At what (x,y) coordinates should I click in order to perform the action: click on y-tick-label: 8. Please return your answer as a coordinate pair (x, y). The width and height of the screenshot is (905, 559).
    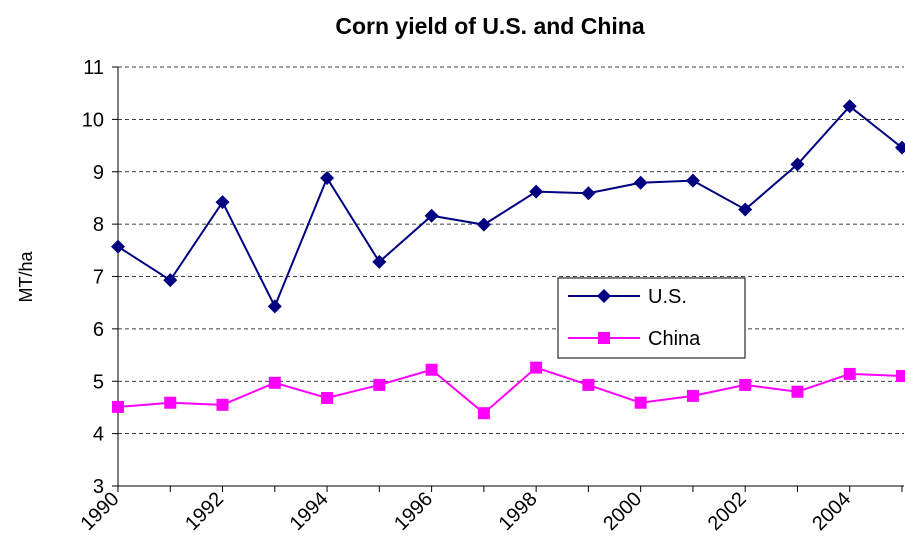
    Looking at the image, I should click on (98, 225).